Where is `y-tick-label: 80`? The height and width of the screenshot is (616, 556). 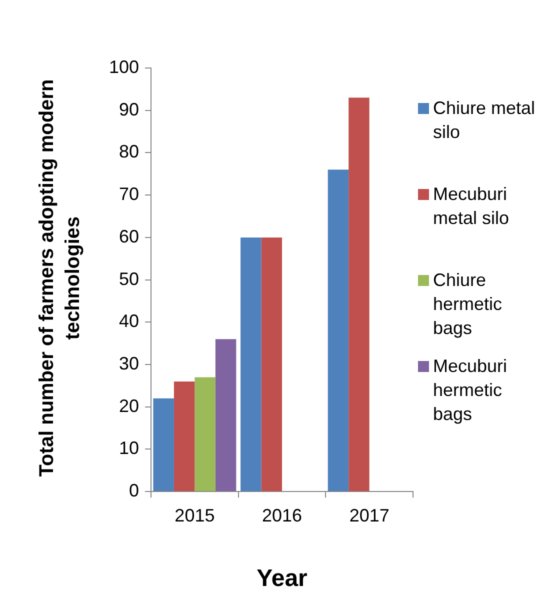
y-tick-label: 80 is located at coordinates (129, 152).